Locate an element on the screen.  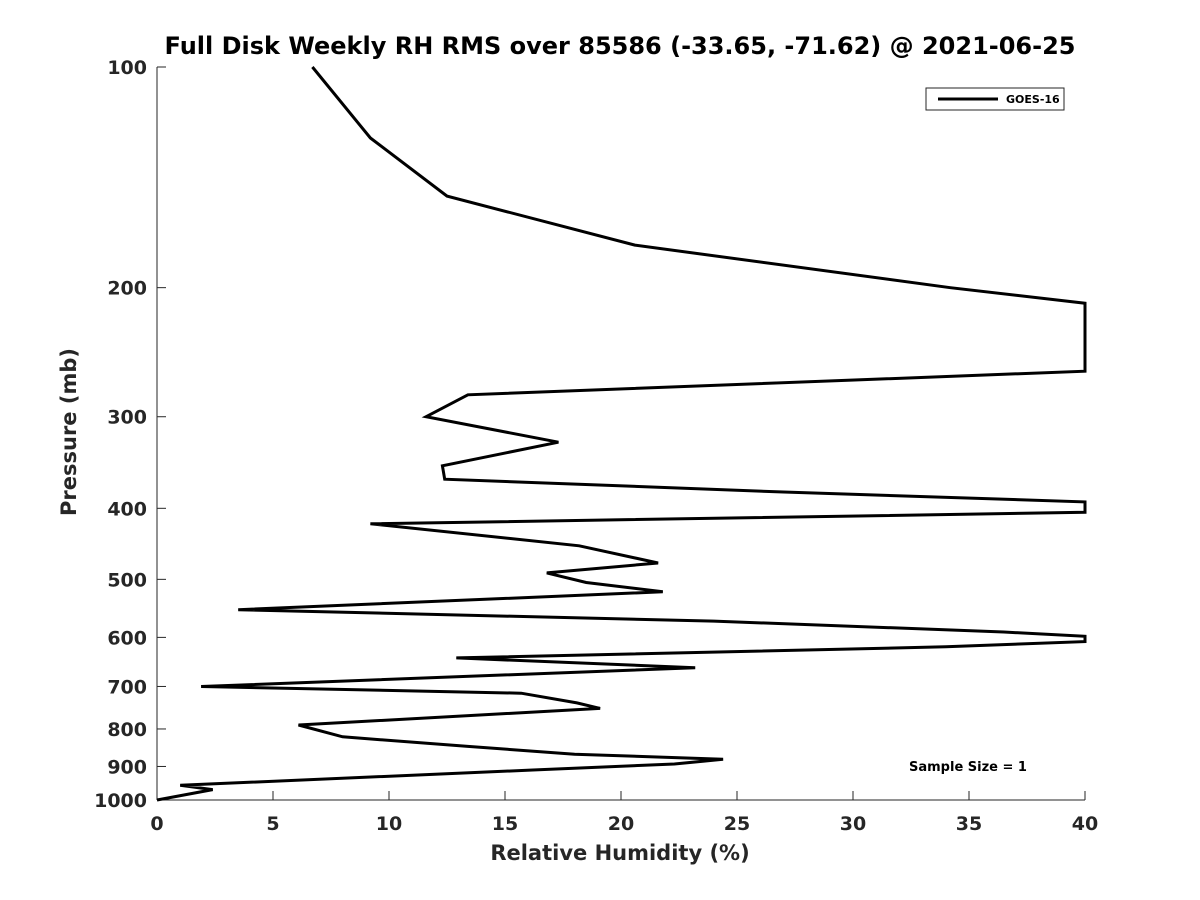
y-axis-ticks: 100 200 300 400 500 600 700 800 900 1000 is located at coordinates (130, 434).